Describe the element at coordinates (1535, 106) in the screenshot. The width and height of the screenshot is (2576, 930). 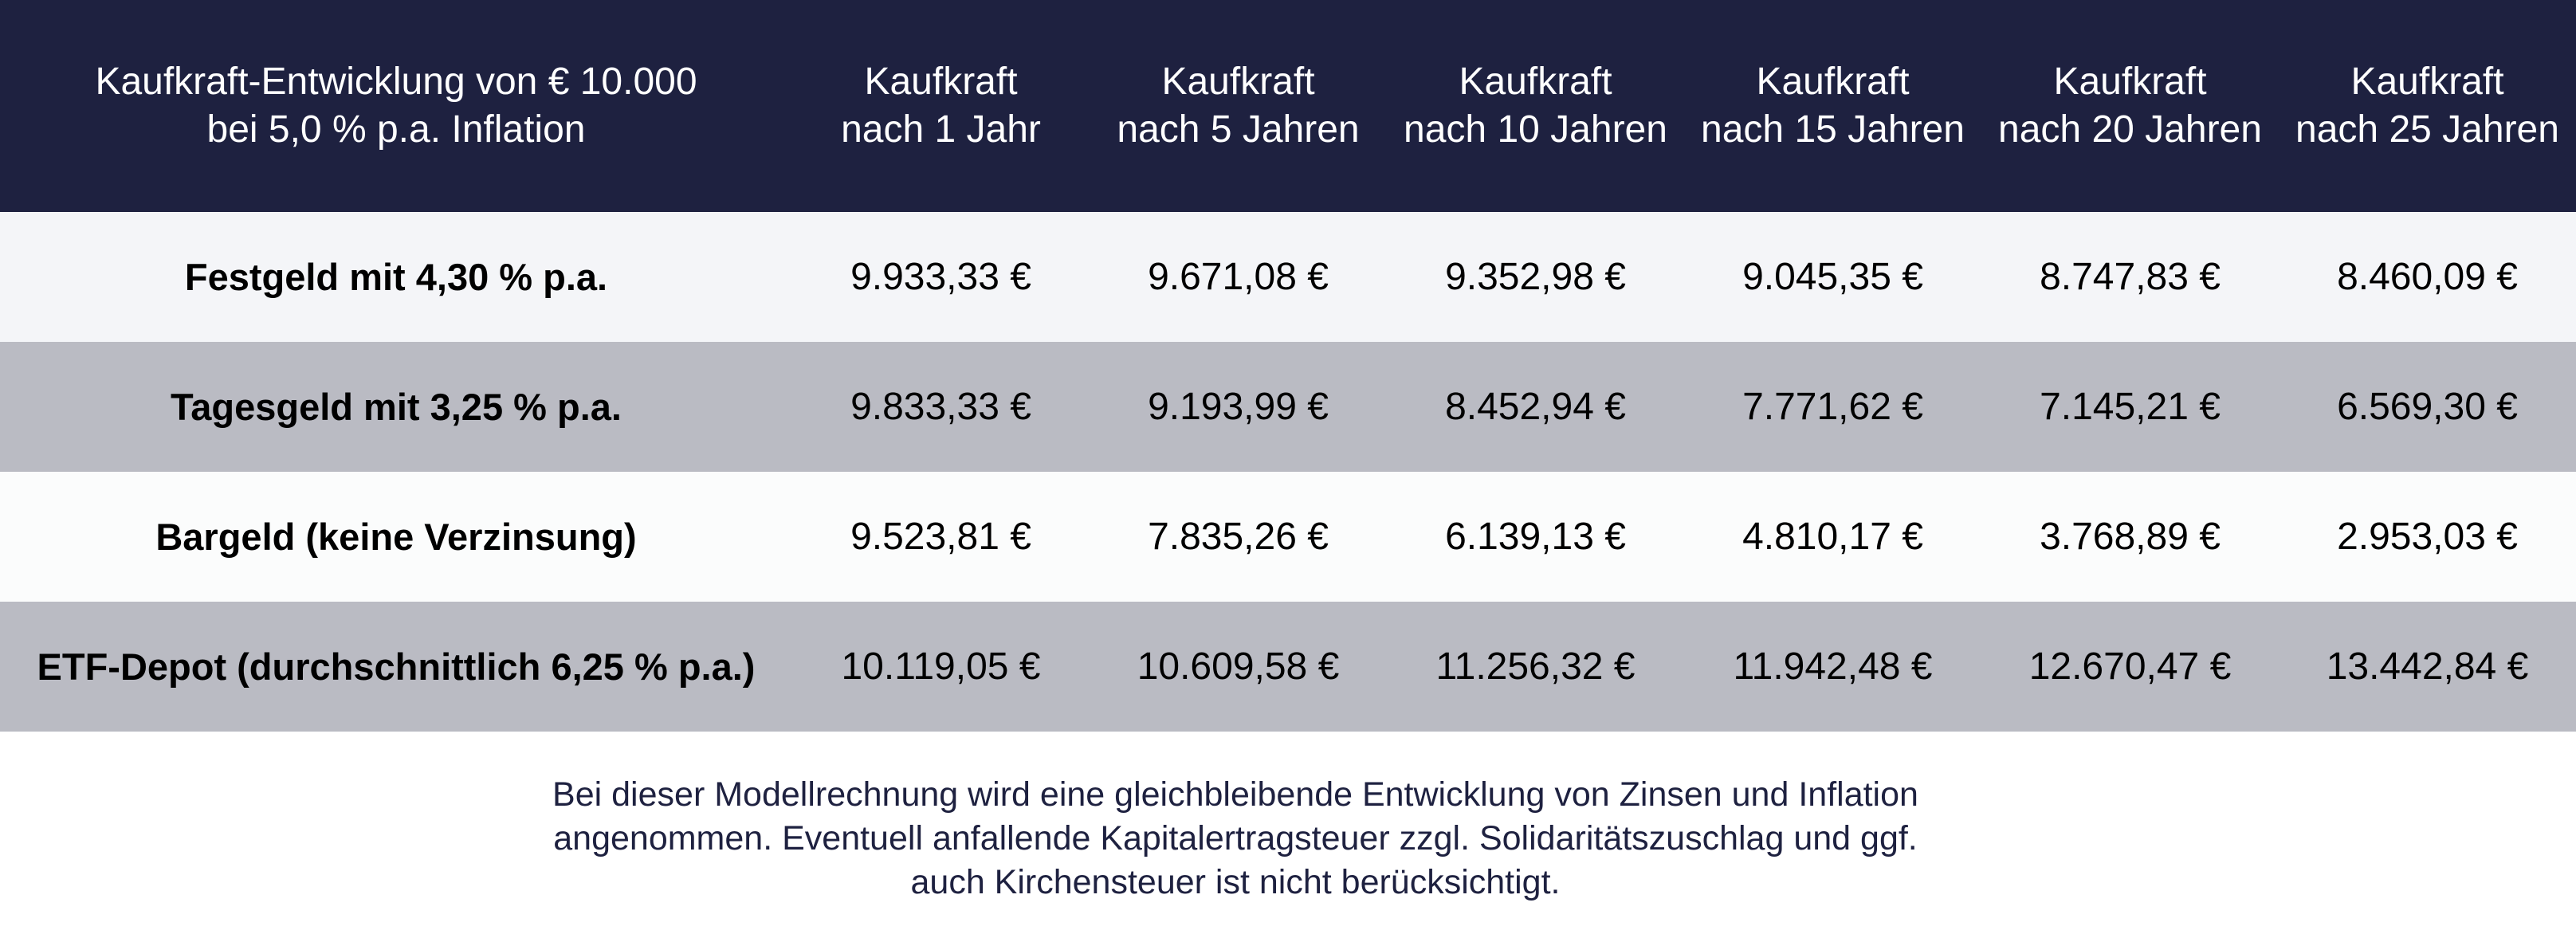
I see `column-header-10-years: Kaufkraft nach 10 Jahren` at that location.